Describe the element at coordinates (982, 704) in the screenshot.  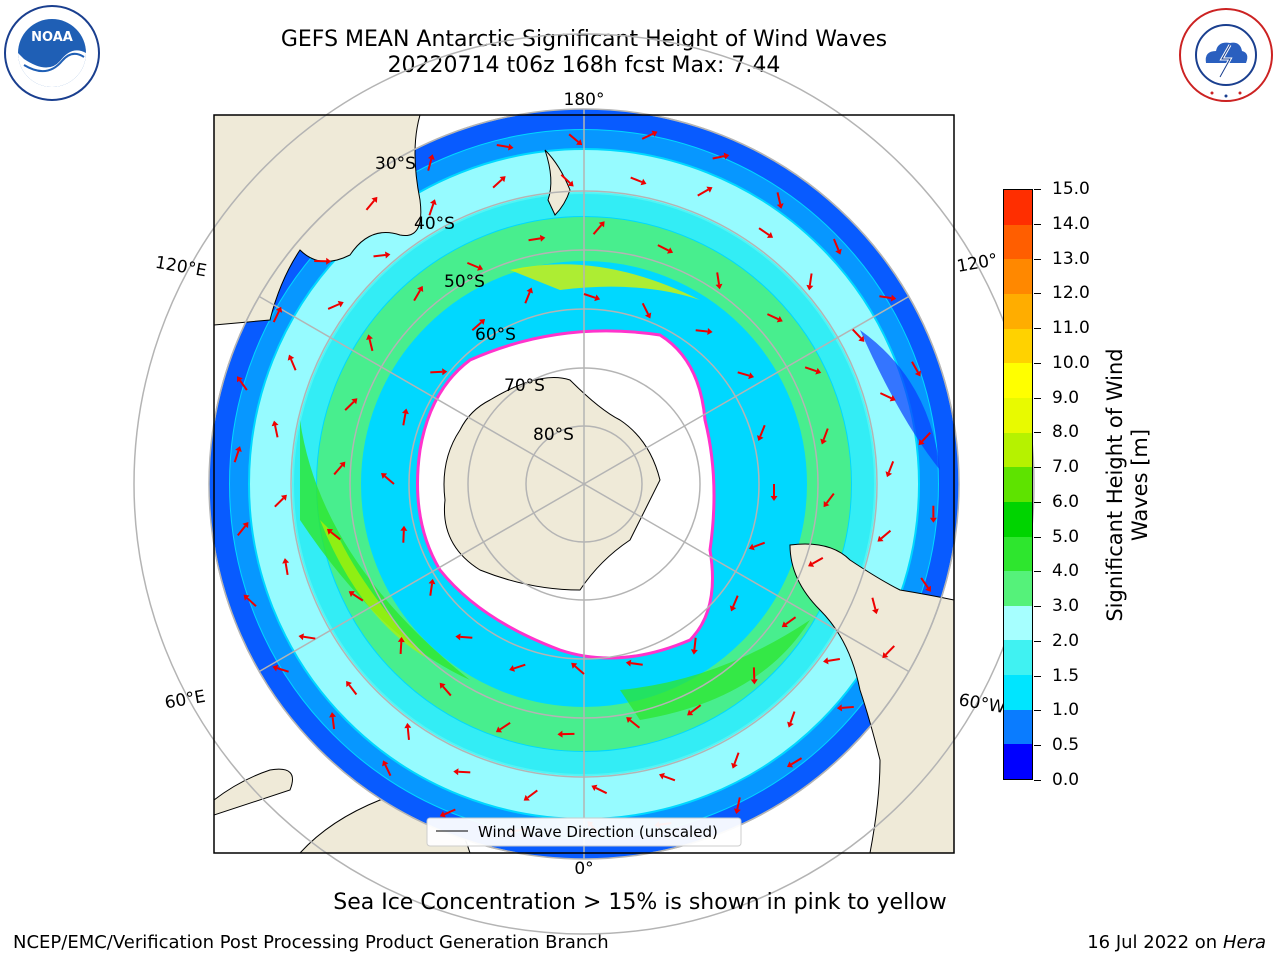
I see `lon-label-60w: 60°W` at that location.